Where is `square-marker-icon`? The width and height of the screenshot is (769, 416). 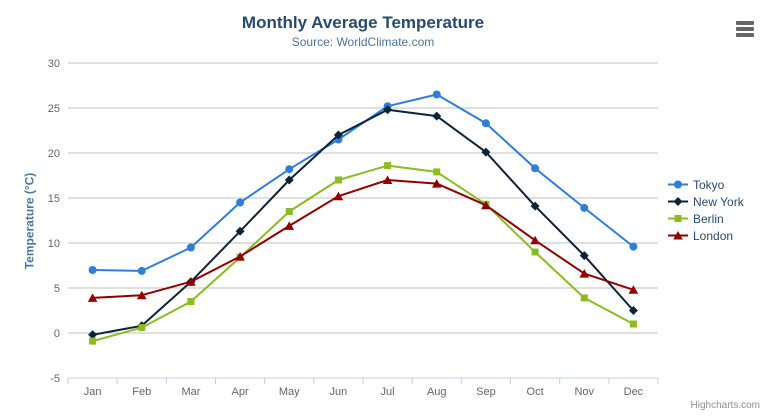
square-marker-icon is located at coordinates (678, 218).